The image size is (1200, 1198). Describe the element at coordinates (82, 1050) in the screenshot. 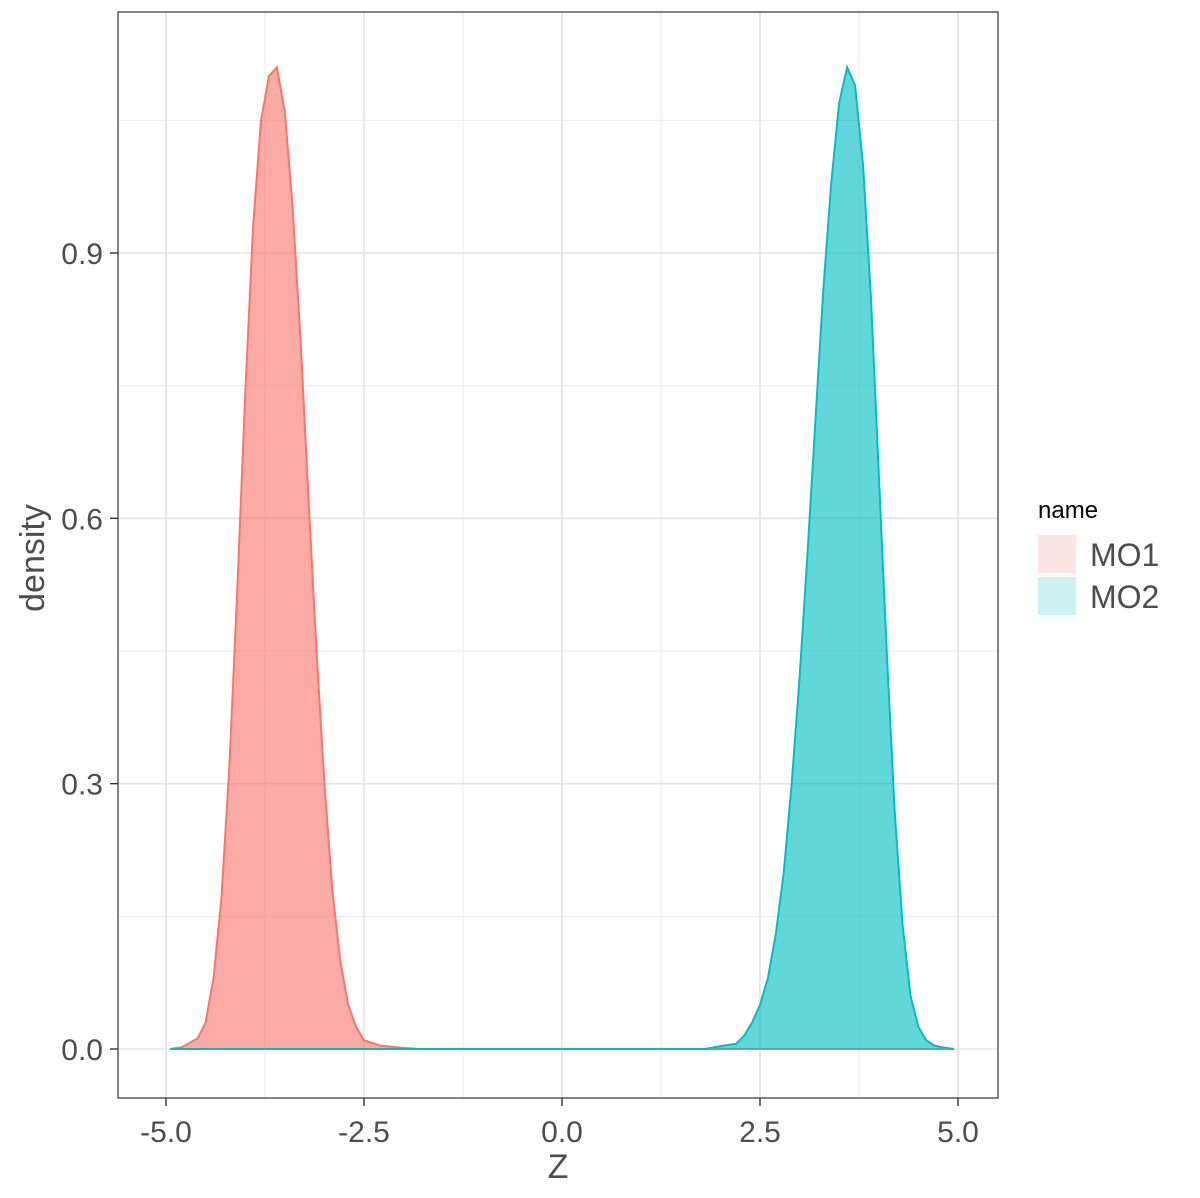

I see `y-tick-label-0: 0.0` at that location.